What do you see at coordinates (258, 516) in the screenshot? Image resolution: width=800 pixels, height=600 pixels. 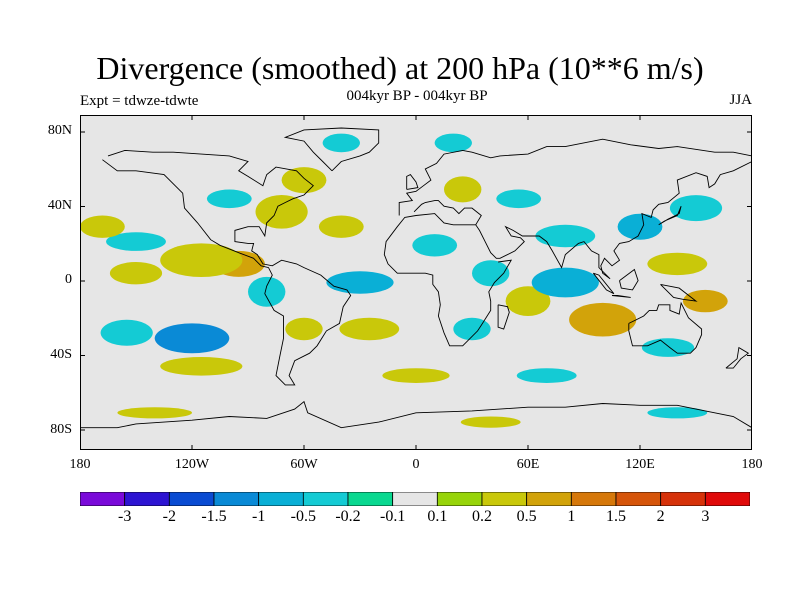 I see `colorbar-label: -1` at bounding box center [258, 516].